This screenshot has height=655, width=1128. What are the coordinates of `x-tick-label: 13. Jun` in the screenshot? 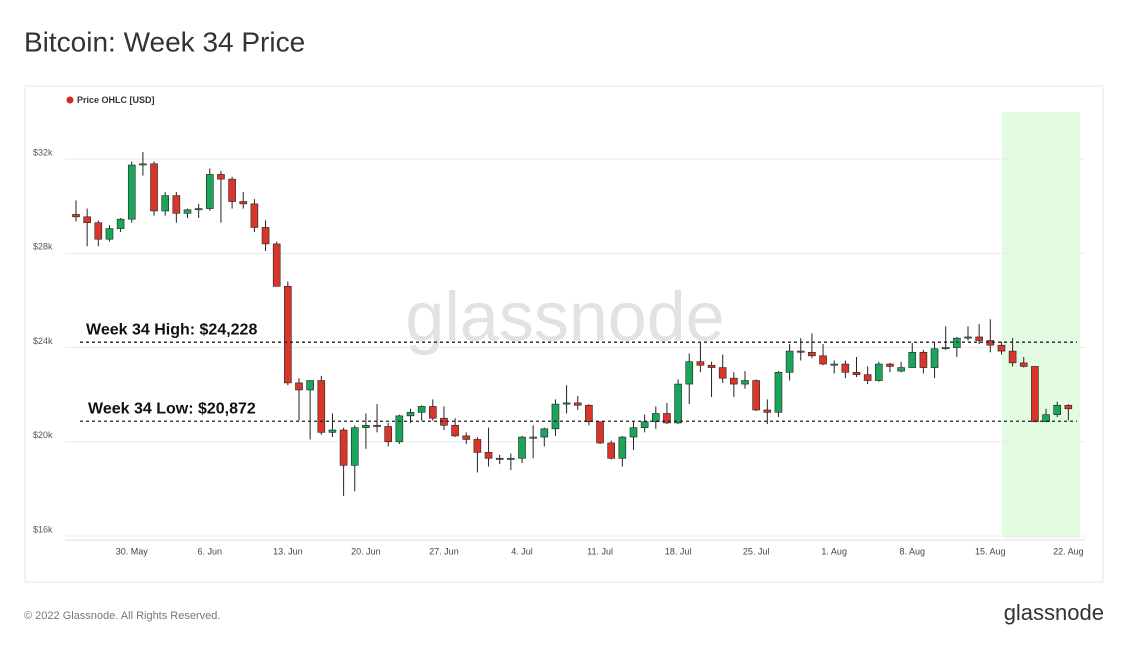 It's located at (288, 551).